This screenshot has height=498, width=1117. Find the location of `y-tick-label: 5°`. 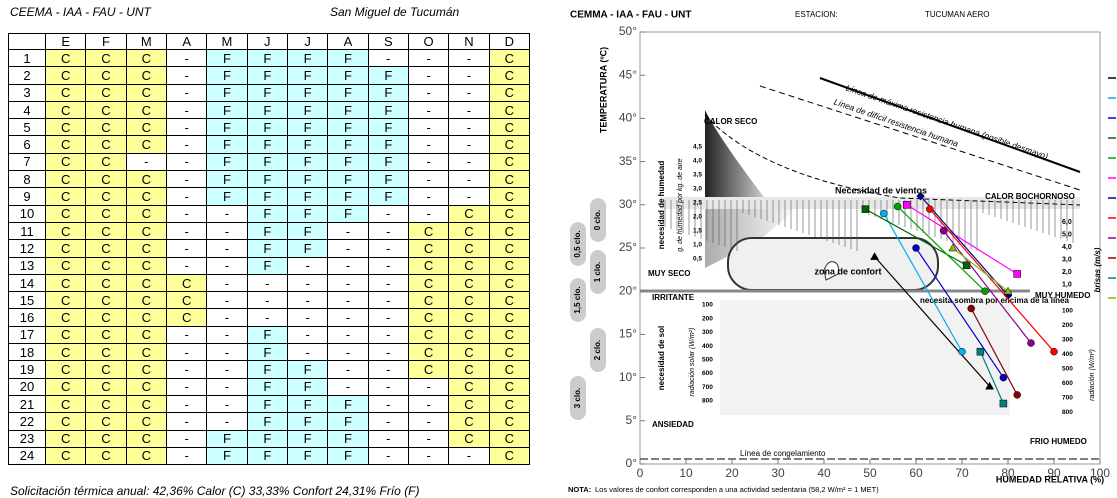

y-tick-label: 5° is located at coordinates (632, 420).